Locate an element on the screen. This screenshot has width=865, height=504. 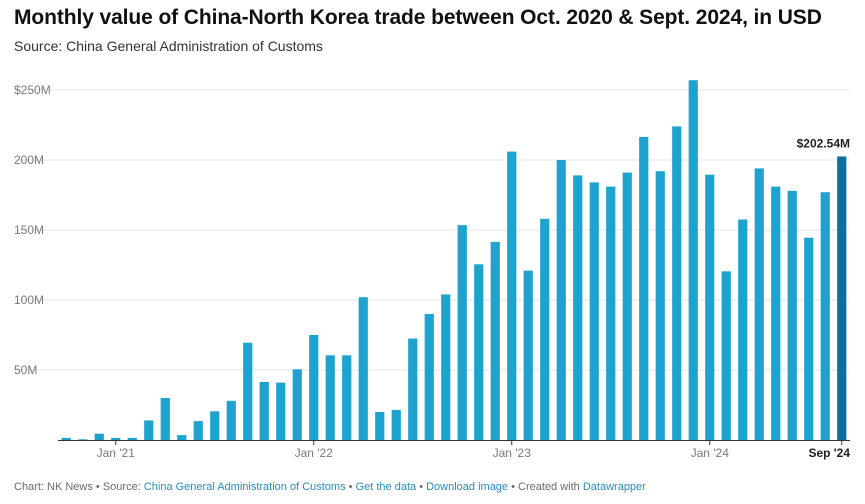
y-tick-label: $250M is located at coordinates (32, 90).